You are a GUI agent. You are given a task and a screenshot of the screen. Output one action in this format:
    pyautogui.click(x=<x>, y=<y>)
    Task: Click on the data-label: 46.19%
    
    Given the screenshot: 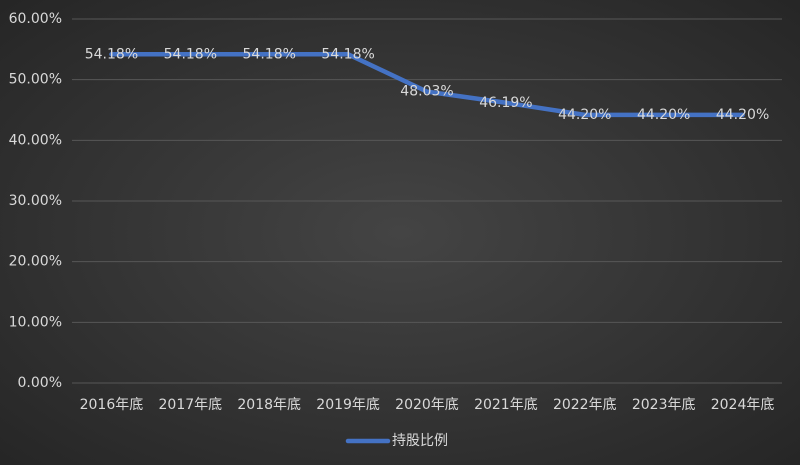 What is the action you would take?
    pyautogui.click(x=505, y=103)
    